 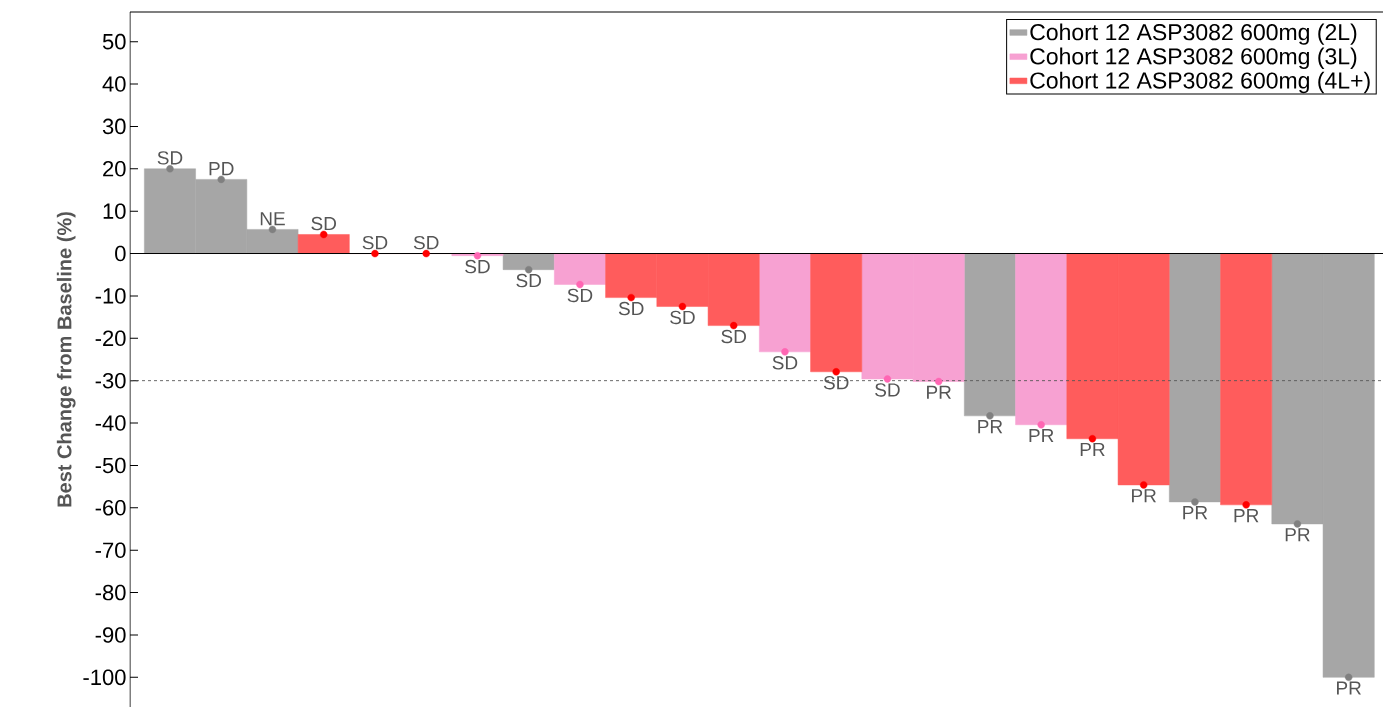 I want to click on y-tick-label: -90, so click(x=110, y=635).